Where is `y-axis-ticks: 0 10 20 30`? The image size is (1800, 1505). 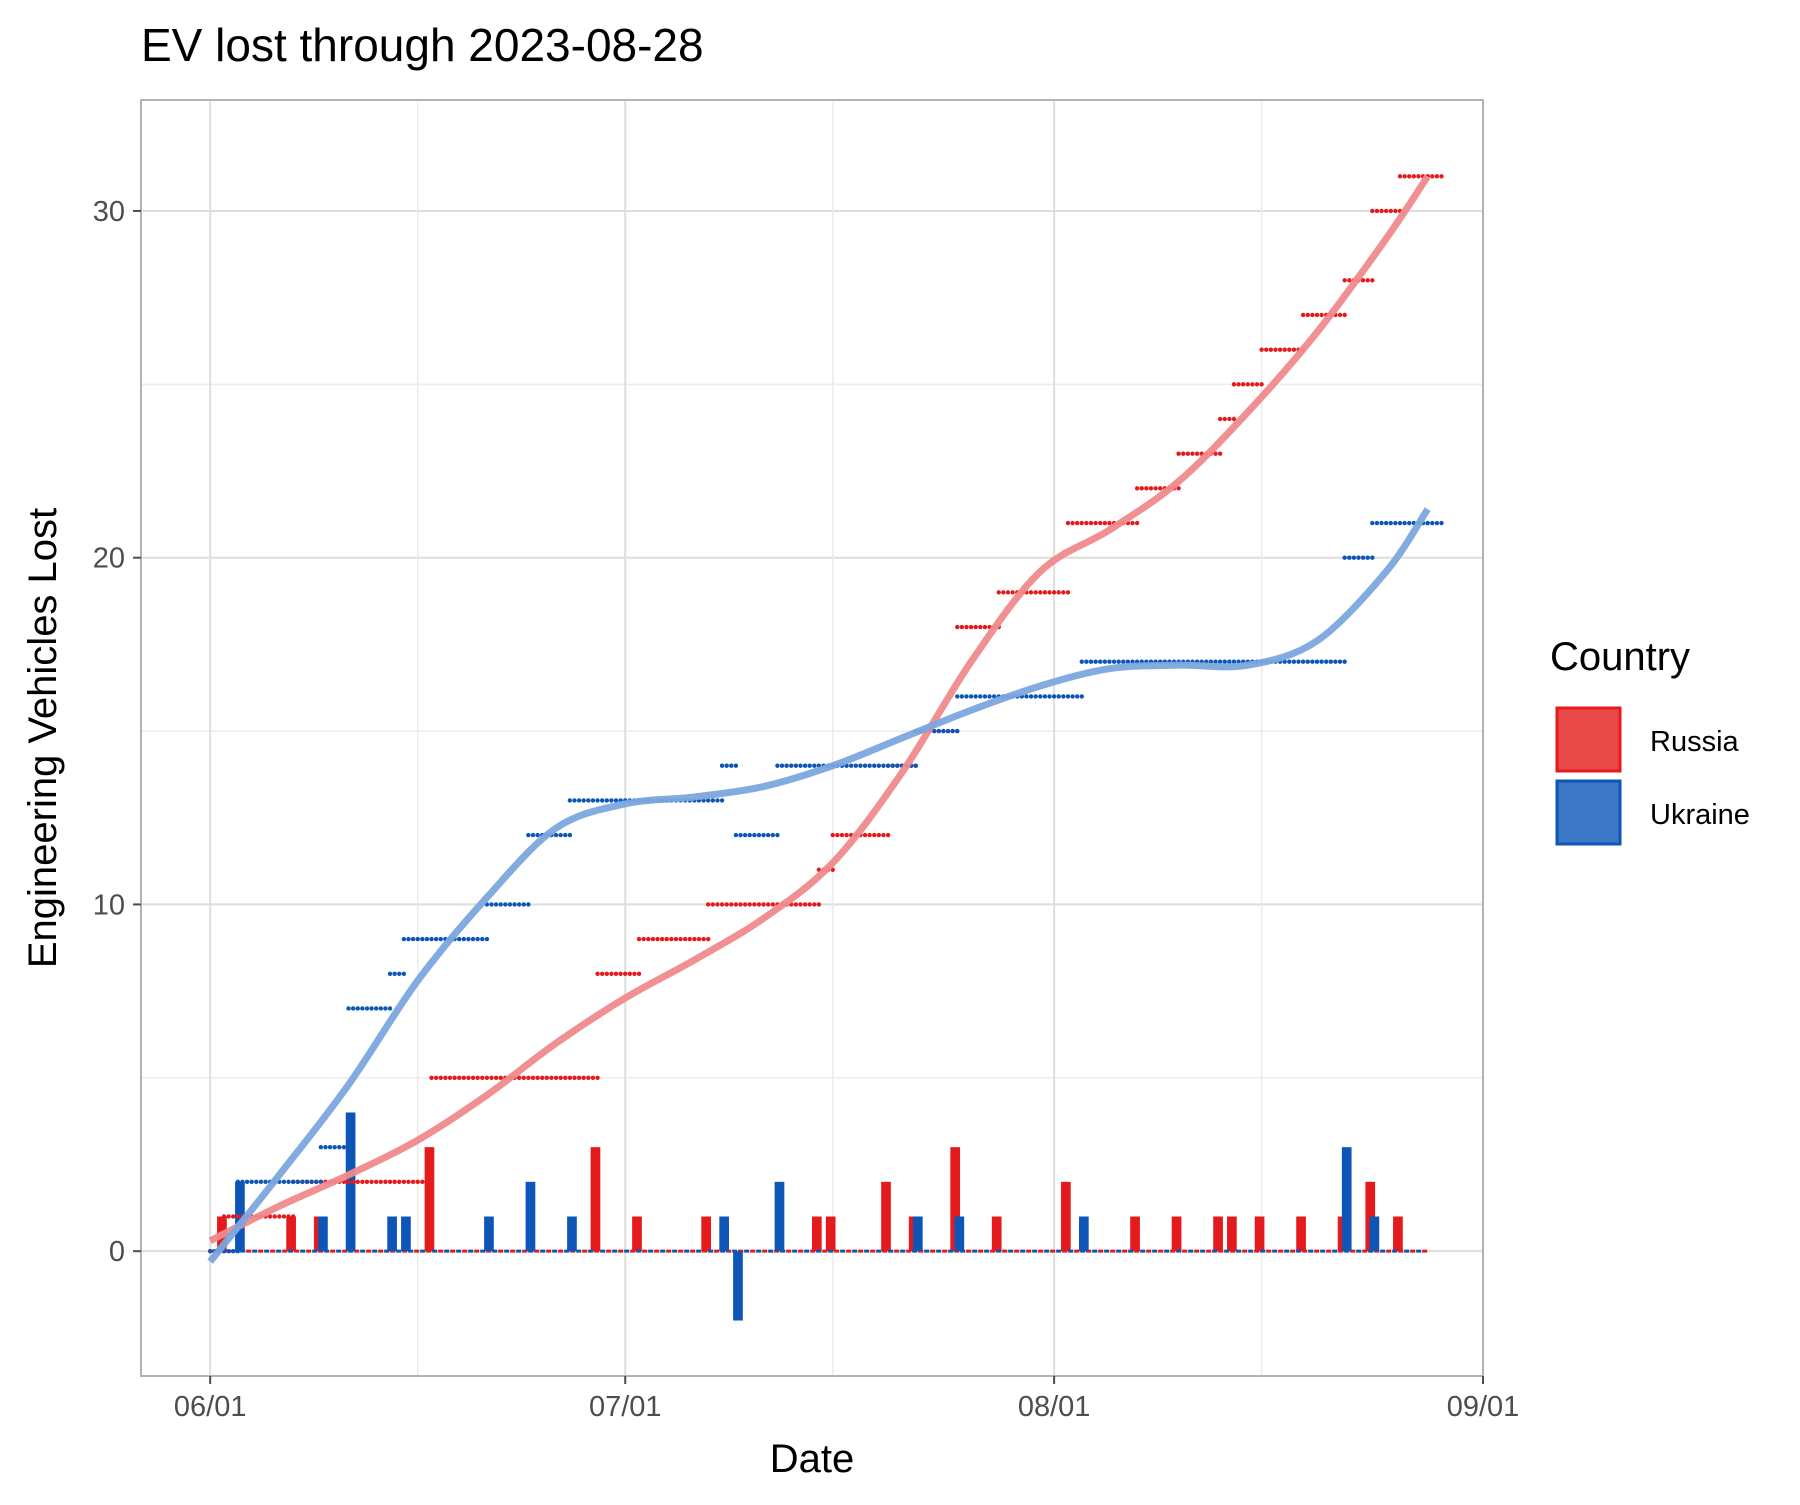
y-axis-ticks: 0 10 20 30 is located at coordinates (117, 732).